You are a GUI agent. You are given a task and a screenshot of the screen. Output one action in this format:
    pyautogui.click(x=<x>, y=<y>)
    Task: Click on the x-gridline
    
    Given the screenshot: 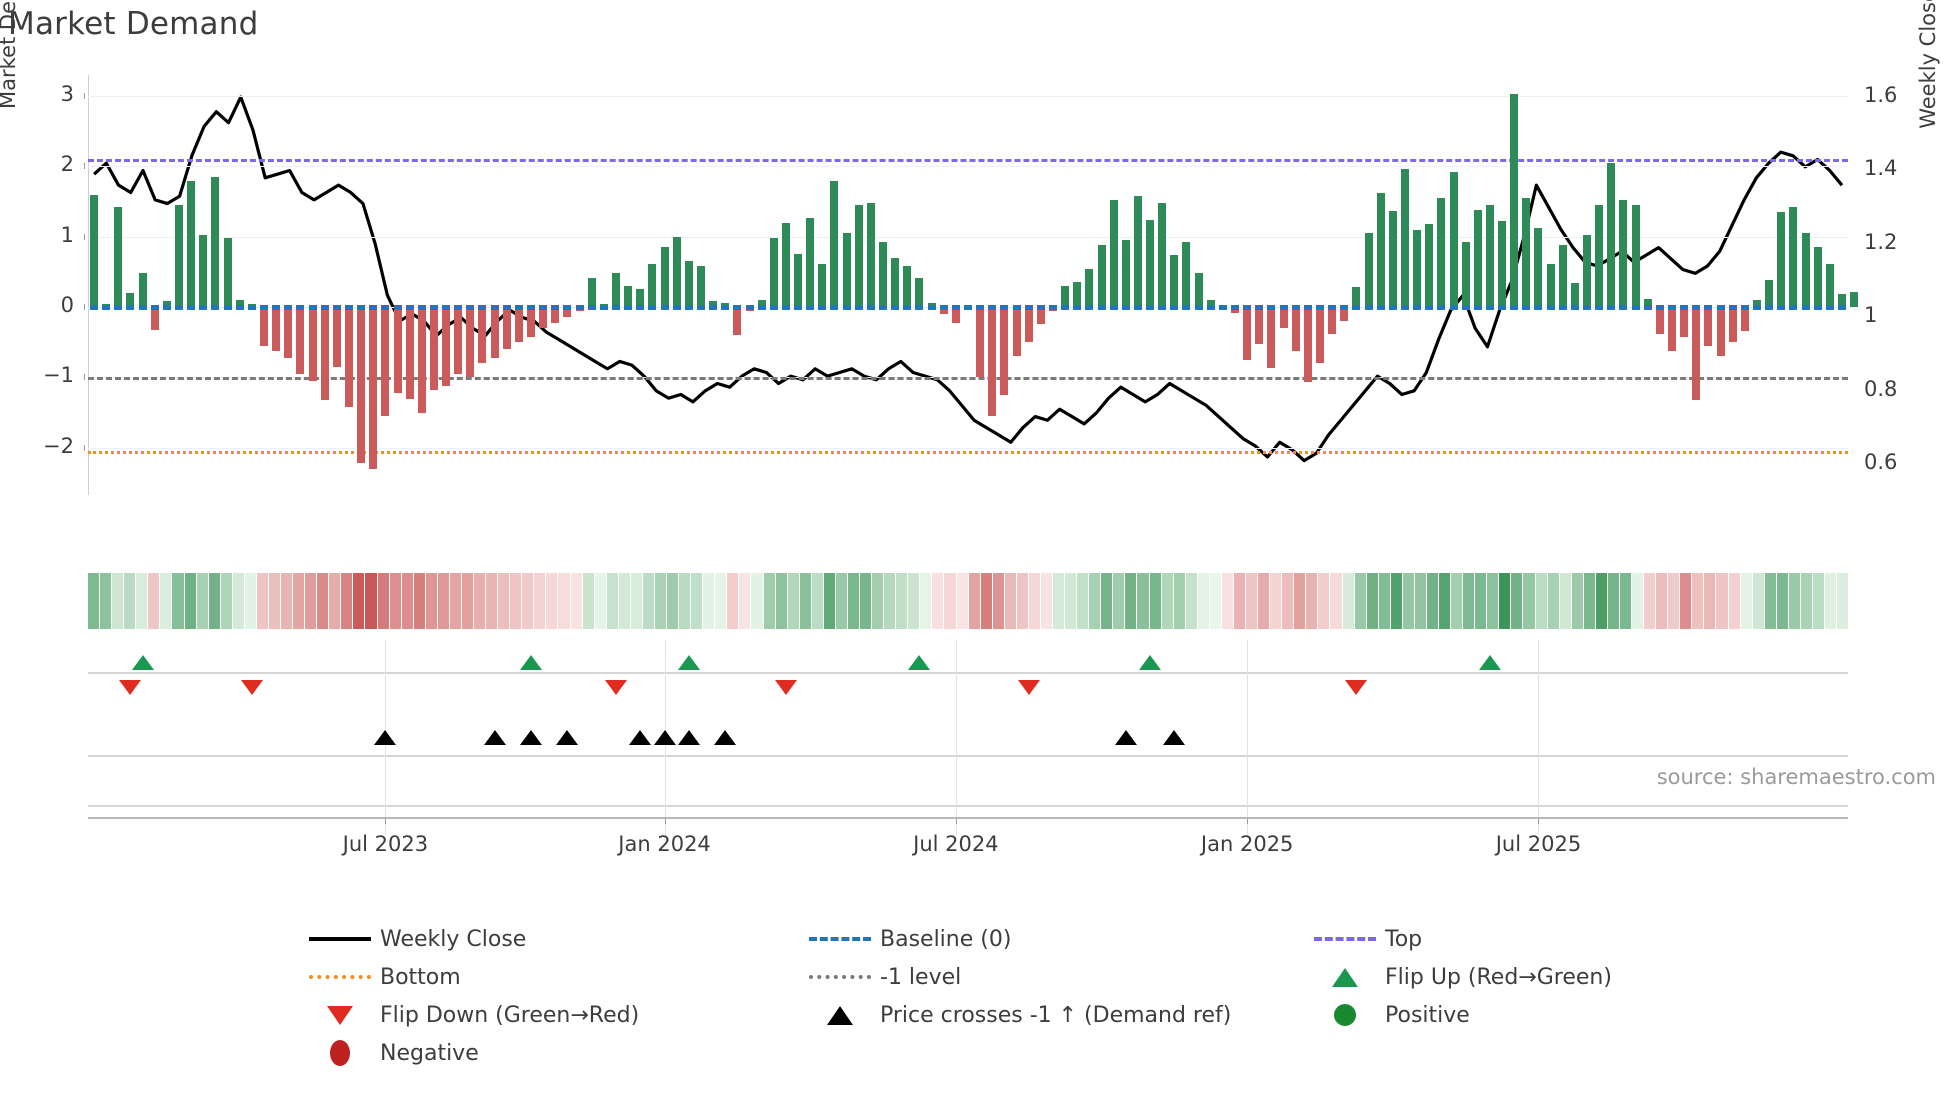 What is the action you would take?
    pyautogui.click(x=1539, y=737)
    